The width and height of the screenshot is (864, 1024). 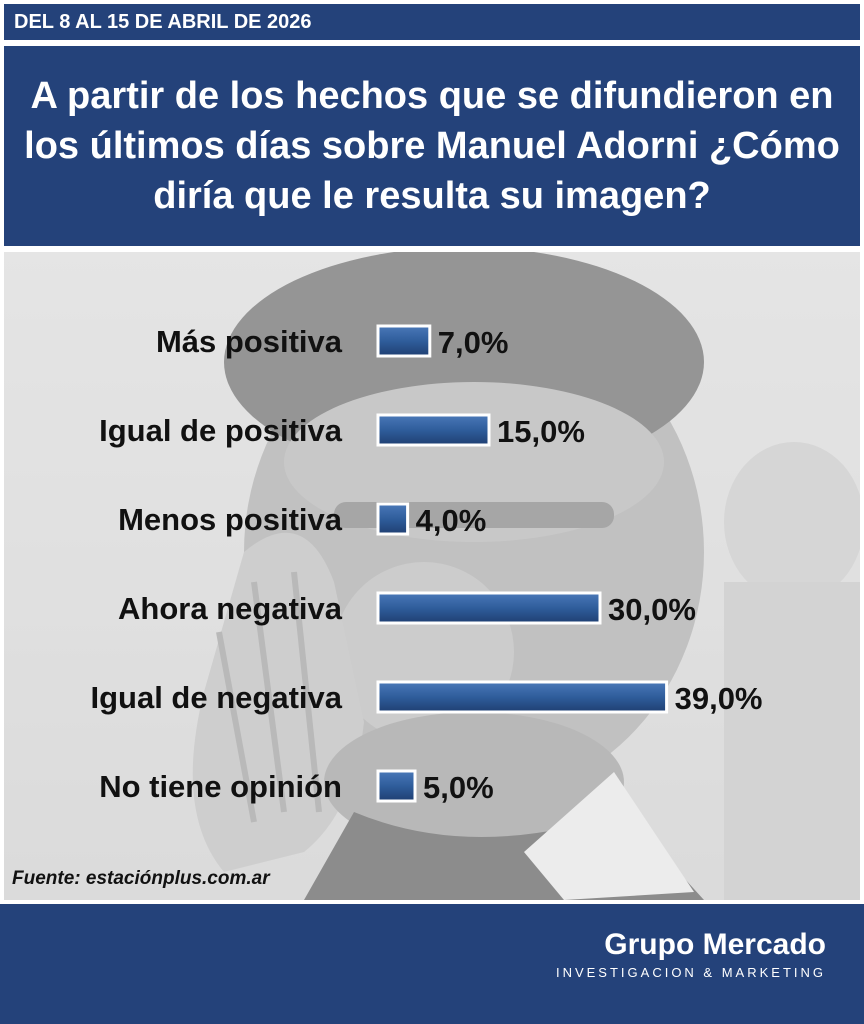 What do you see at coordinates (221, 430) in the screenshot?
I see `category-label: Igual de positiva` at bounding box center [221, 430].